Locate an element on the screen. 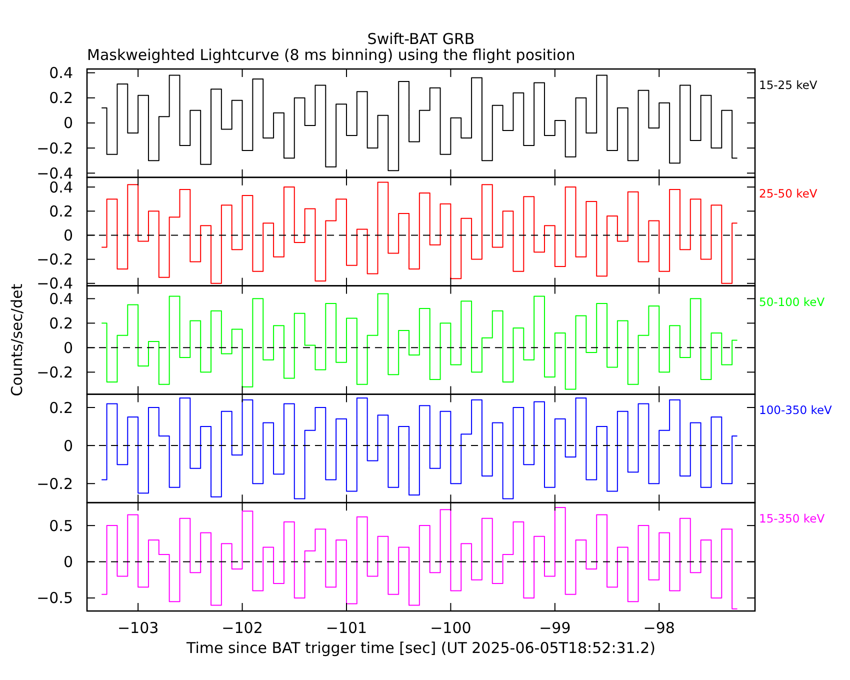 This screenshot has height=680, width=850. x-tick-label: −102 is located at coordinates (242, 628).